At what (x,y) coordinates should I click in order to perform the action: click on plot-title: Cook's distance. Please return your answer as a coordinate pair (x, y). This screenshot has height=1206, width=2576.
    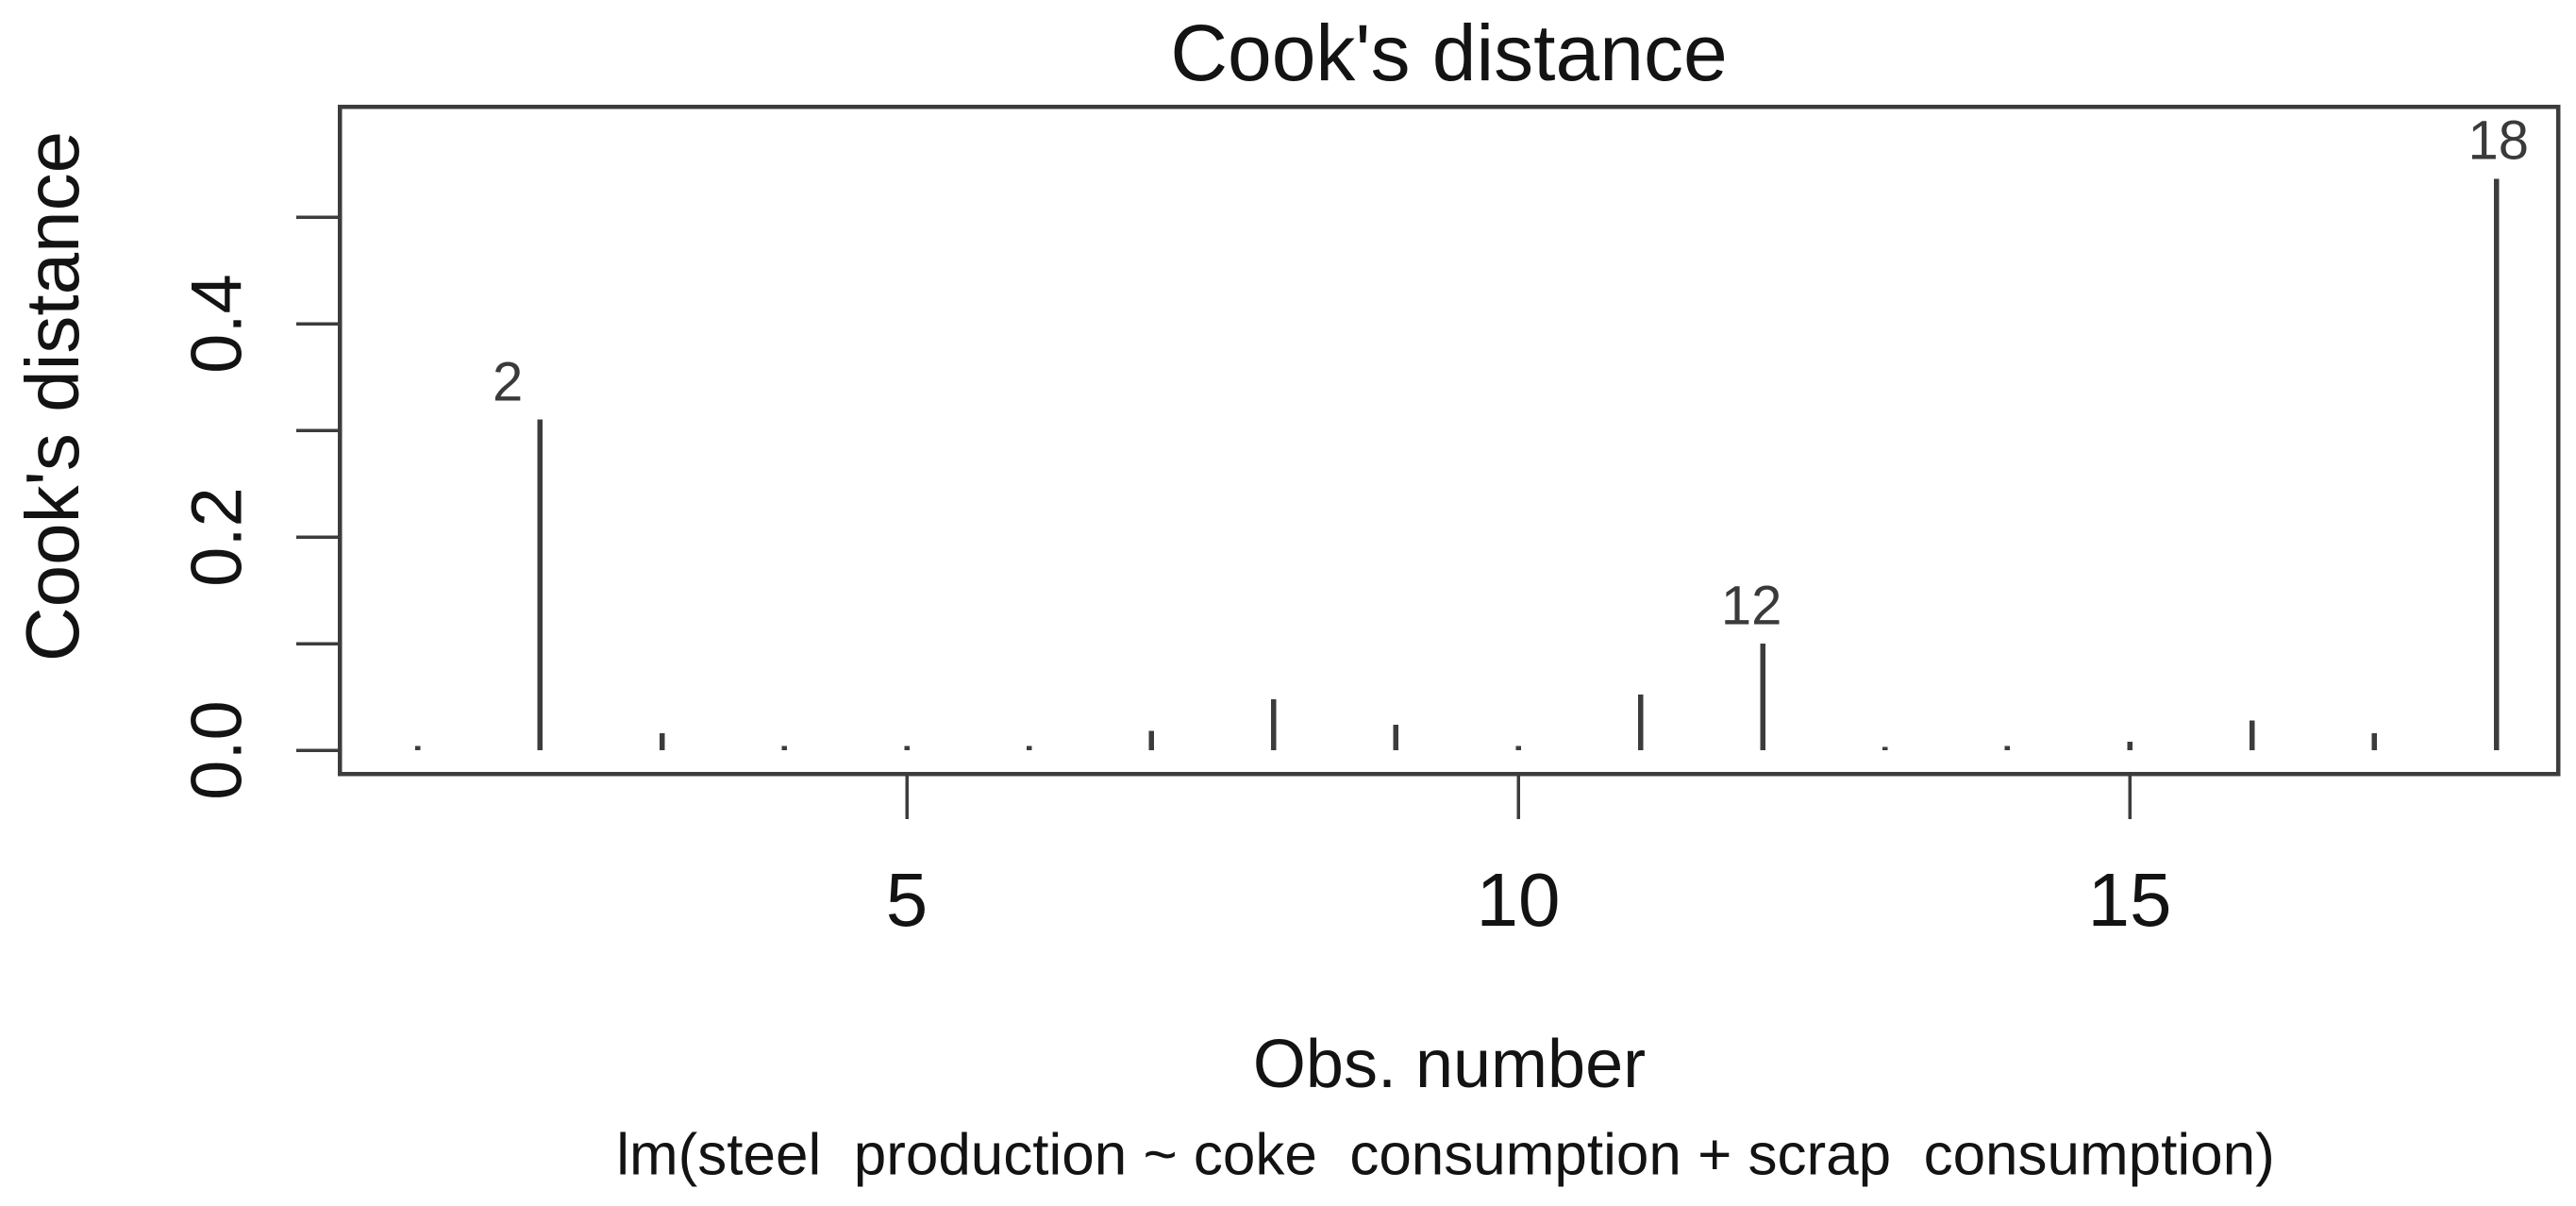
    Looking at the image, I should click on (1449, 52).